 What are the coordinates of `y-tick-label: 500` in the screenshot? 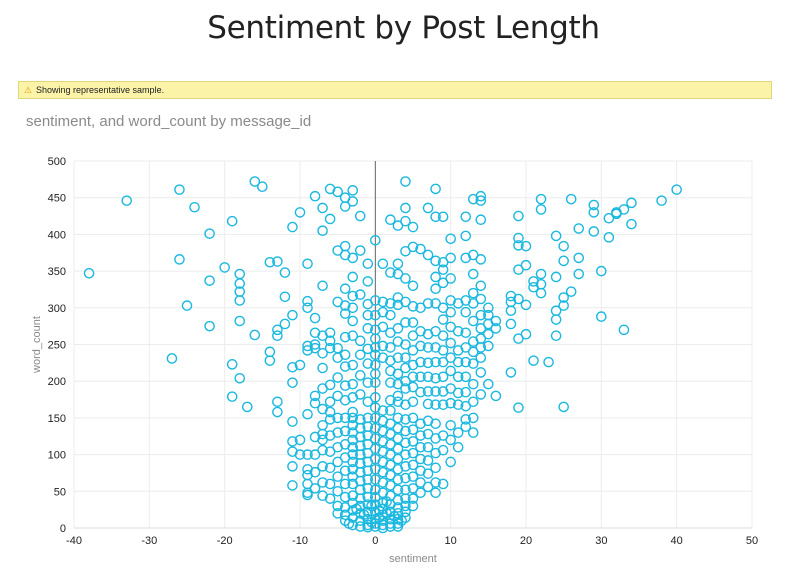 It's located at (57, 162).